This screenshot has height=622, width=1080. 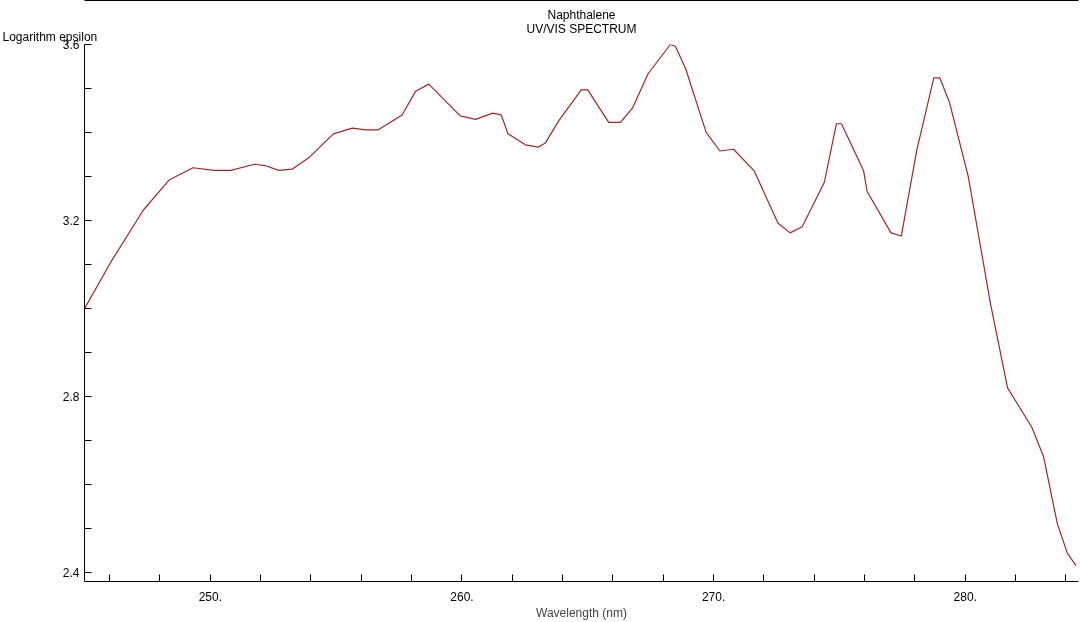 What do you see at coordinates (581, 14) in the screenshot?
I see `chart-title: Naphthalene` at bounding box center [581, 14].